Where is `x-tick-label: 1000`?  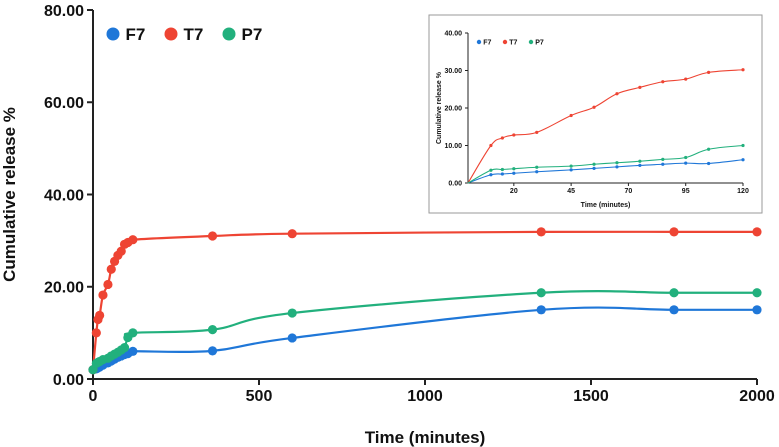 x-tick-label: 1000 is located at coordinates (425, 396).